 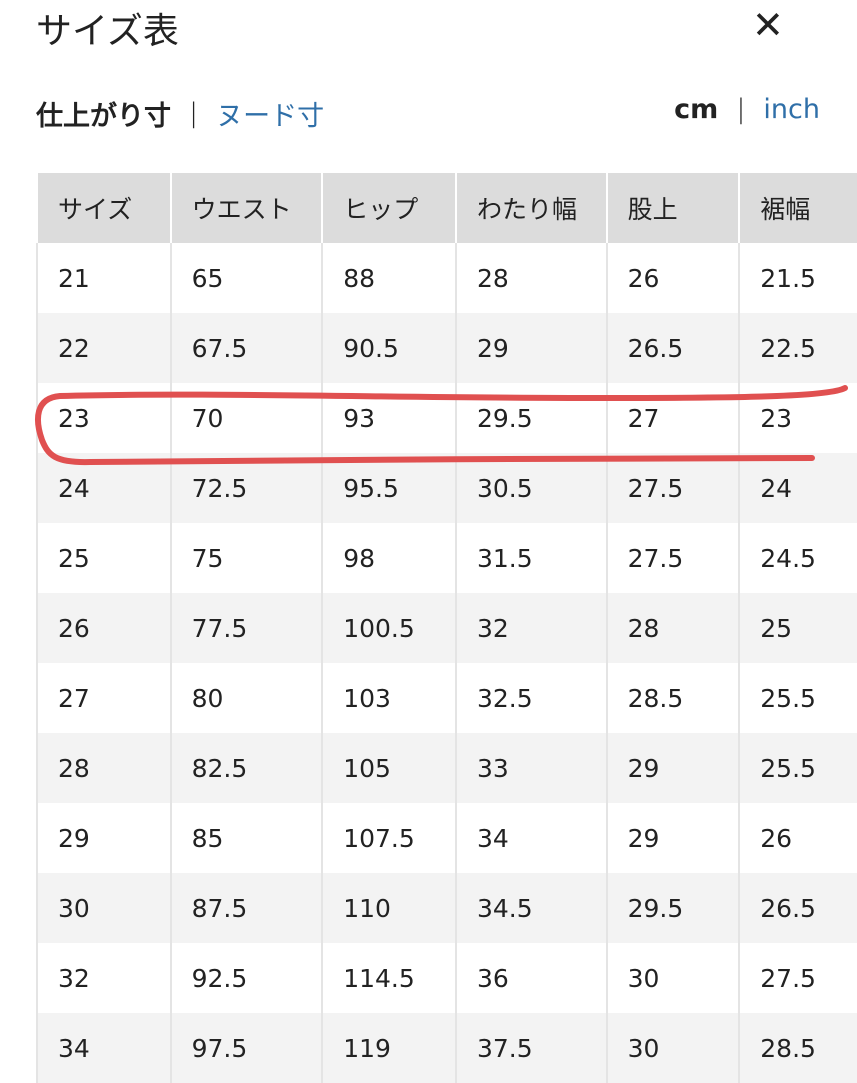 What do you see at coordinates (389, 628) in the screenshot?
I see `table-cell: 100.5` at bounding box center [389, 628].